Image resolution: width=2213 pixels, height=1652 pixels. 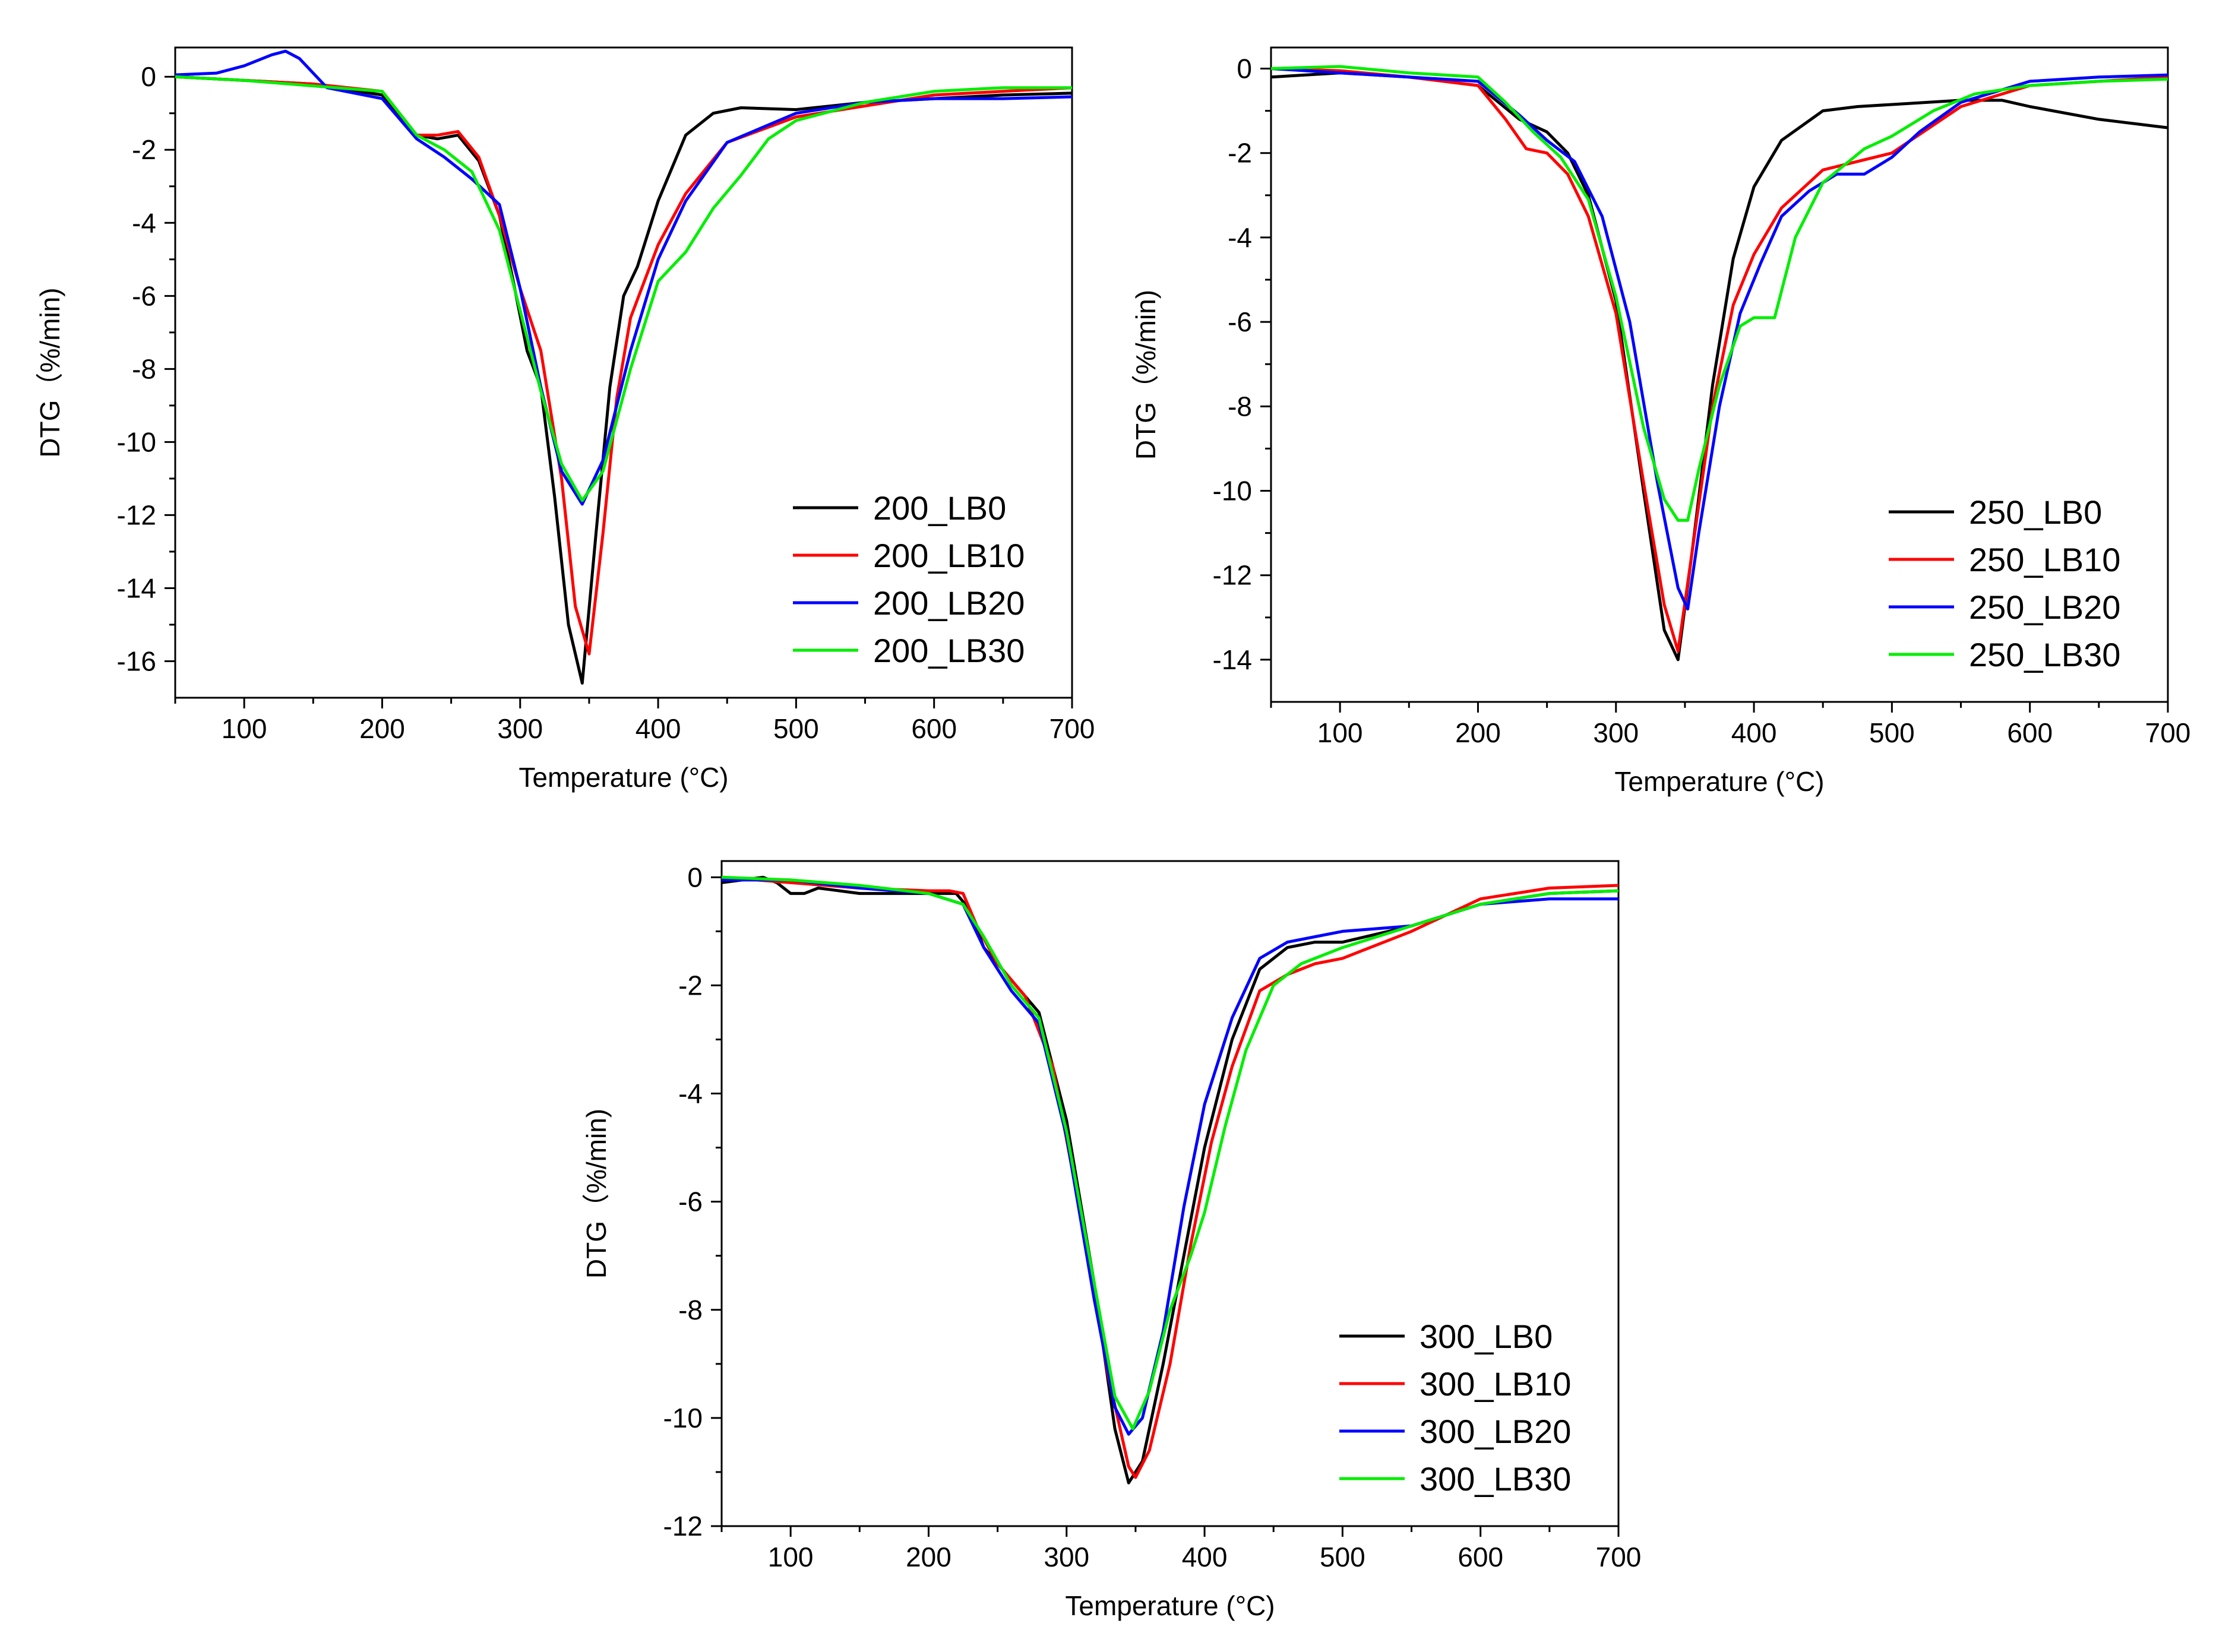 I want to click on series-line-300_LB10, so click(x=1170, y=1177).